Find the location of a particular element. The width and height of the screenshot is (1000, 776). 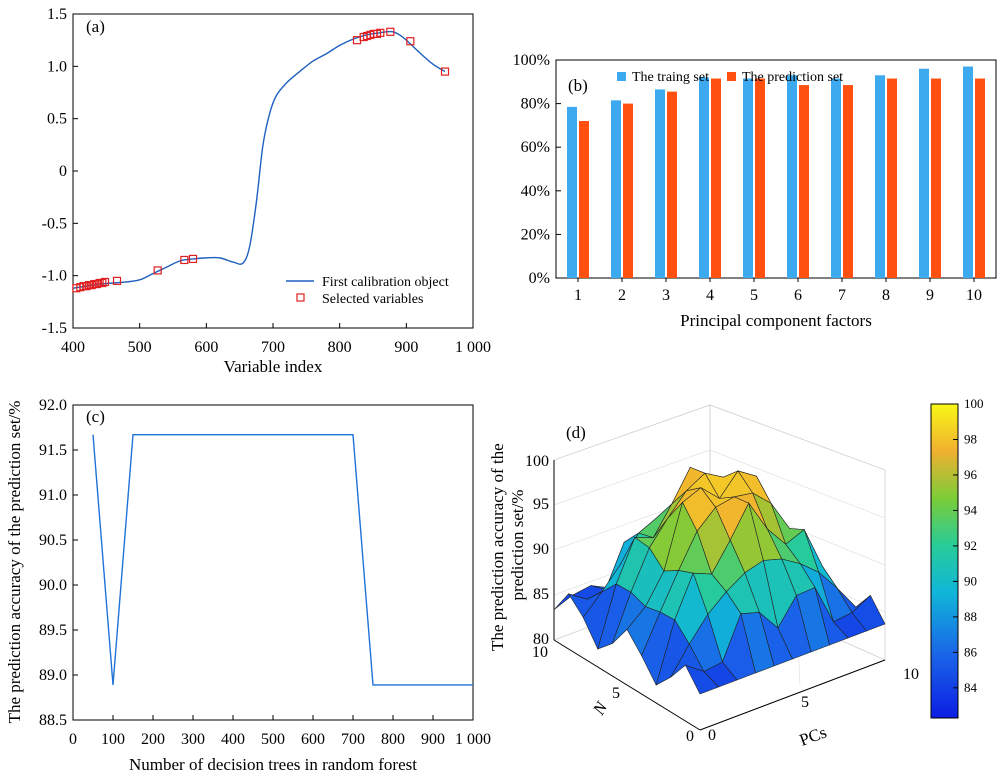

plot-frame-b is located at coordinates (776, 169).